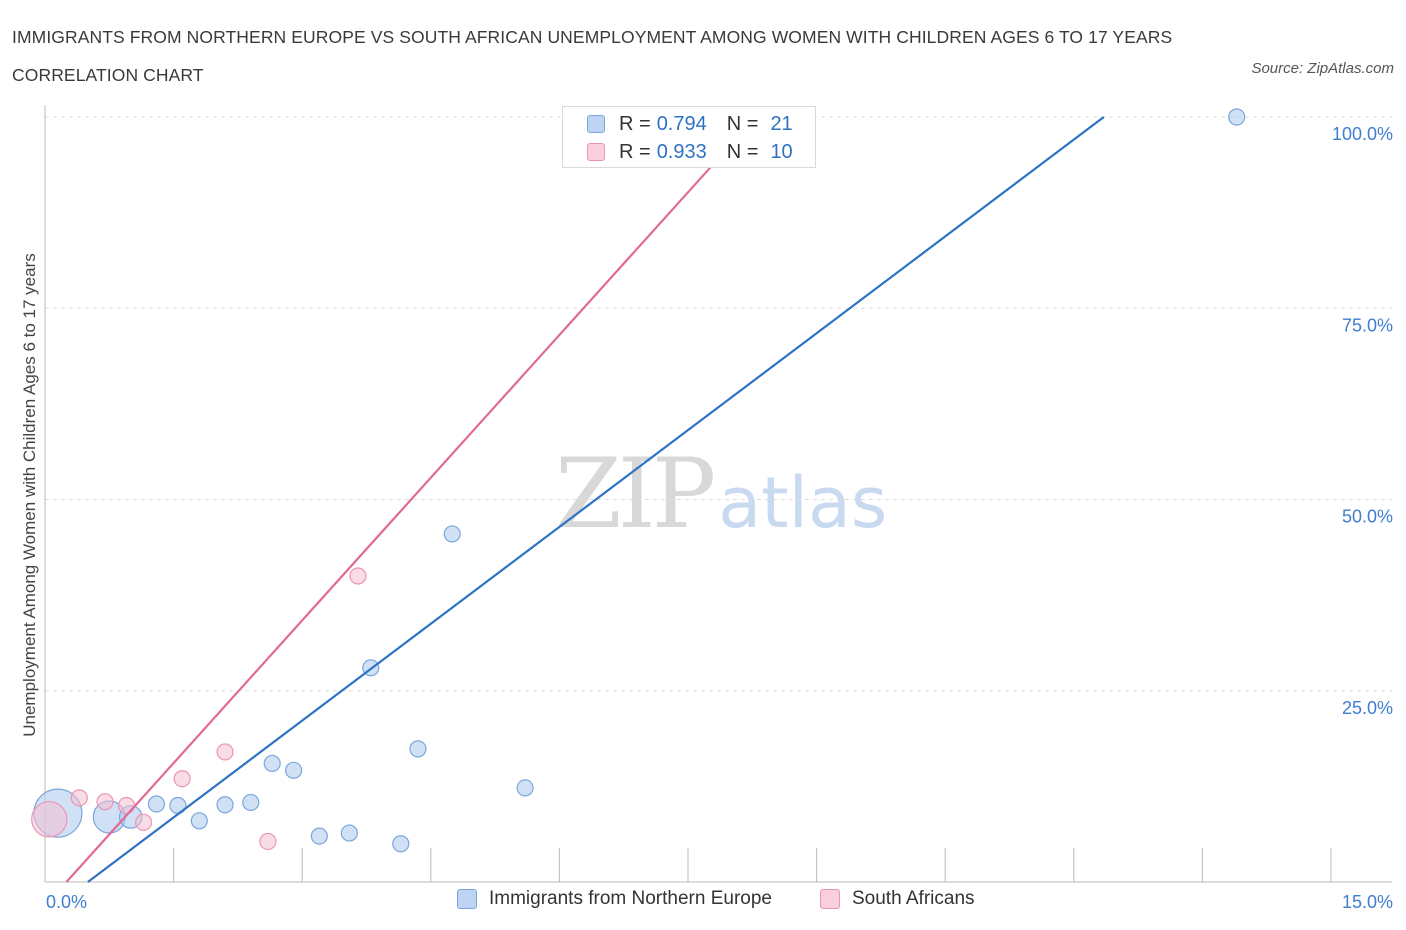 The image size is (1406, 930). What do you see at coordinates (66, 902) in the screenshot?
I see `x-tick-label: 0.0%` at bounding box center [66, 902].